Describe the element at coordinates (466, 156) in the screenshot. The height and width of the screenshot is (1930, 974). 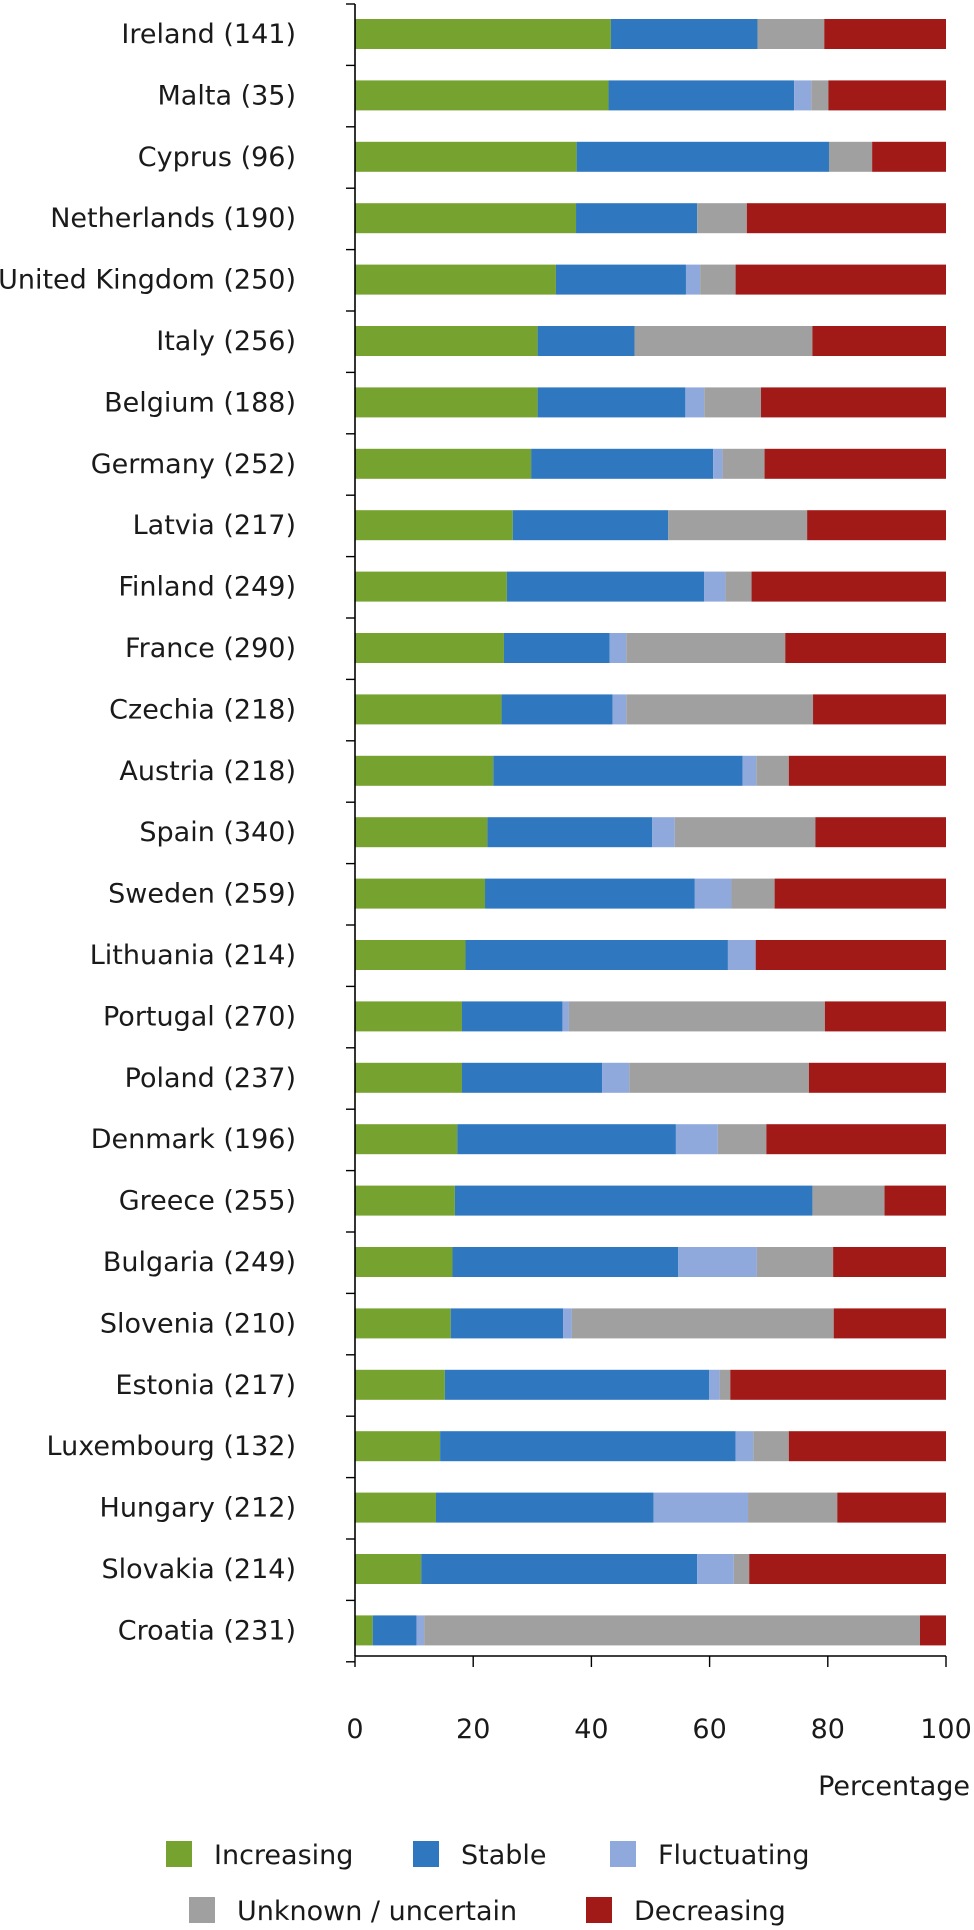
I see `bar-cyprus-increasing` at that location.